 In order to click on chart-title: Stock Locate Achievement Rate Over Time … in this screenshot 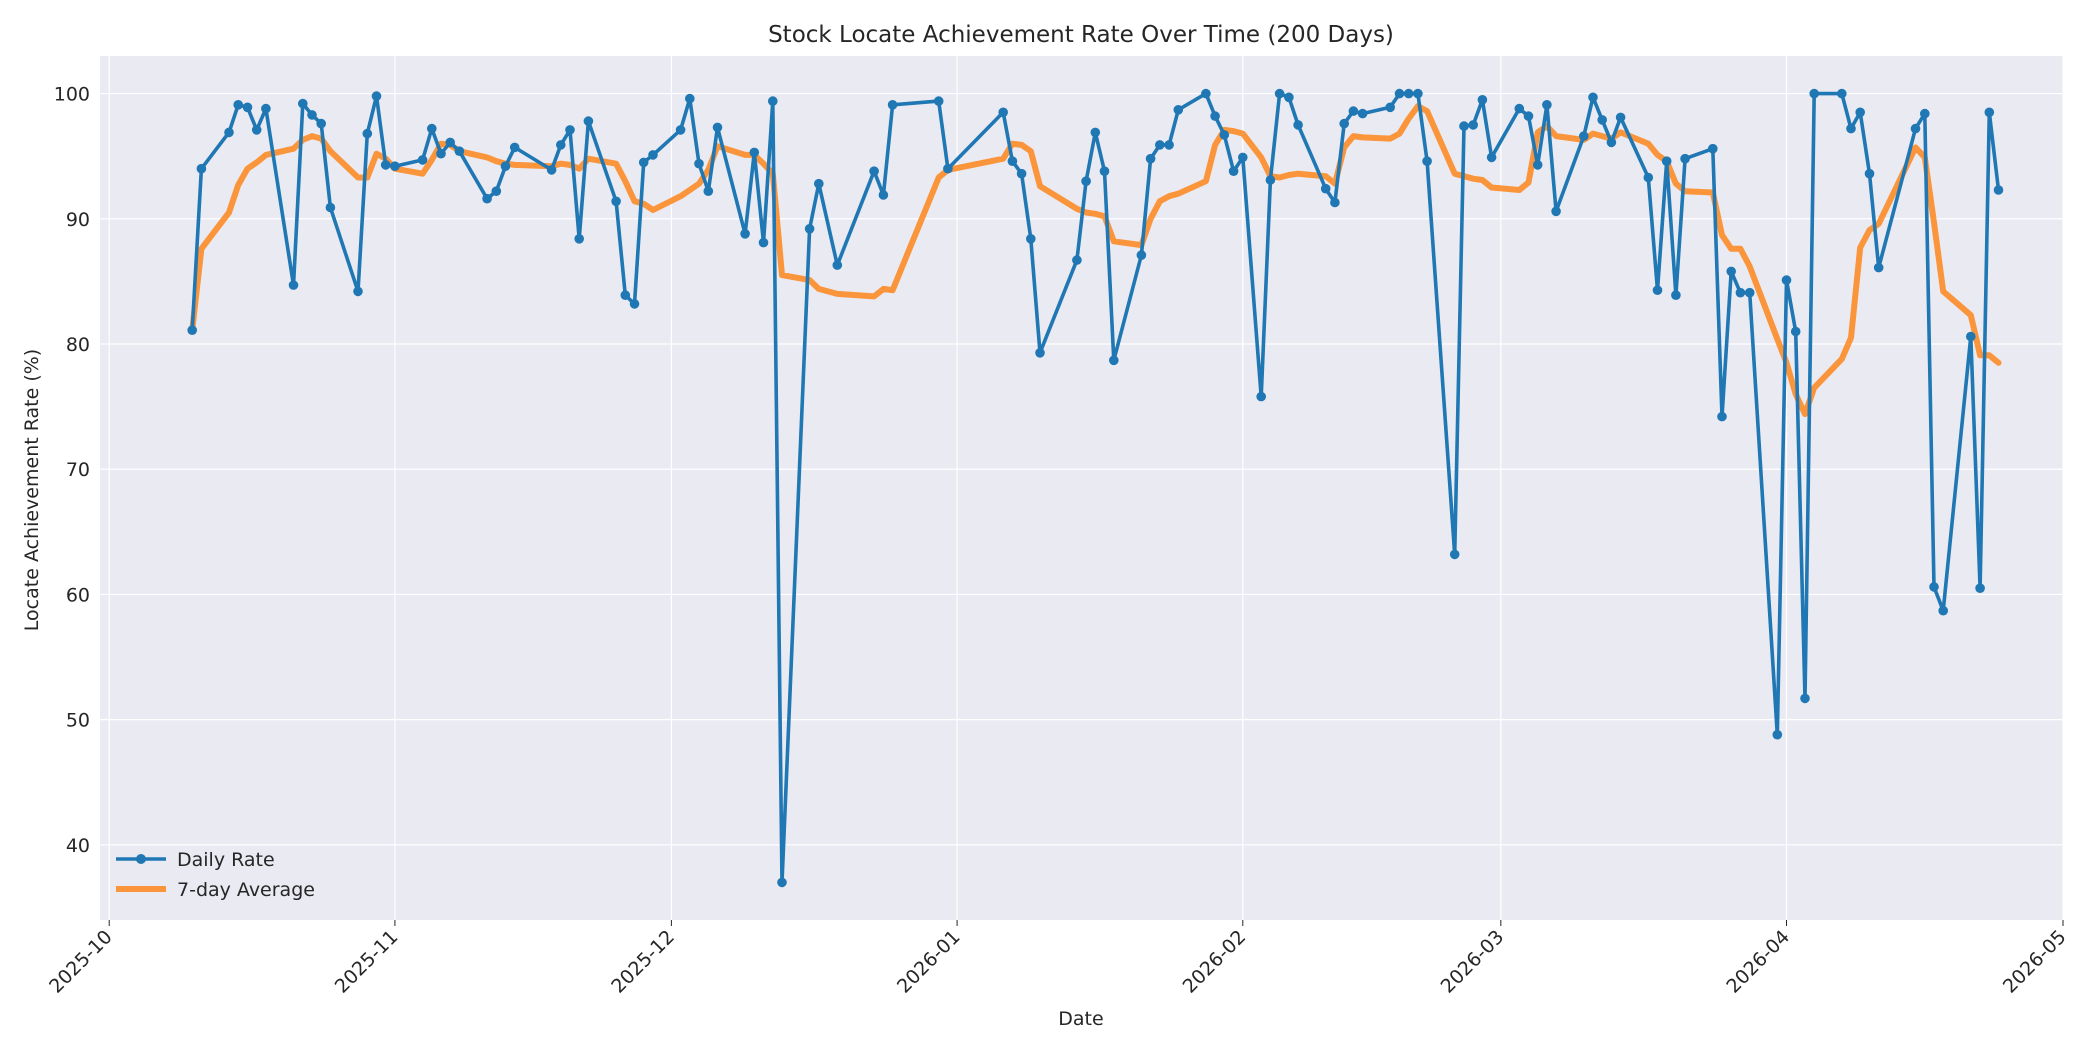, I will do `click(1081, 35)`.